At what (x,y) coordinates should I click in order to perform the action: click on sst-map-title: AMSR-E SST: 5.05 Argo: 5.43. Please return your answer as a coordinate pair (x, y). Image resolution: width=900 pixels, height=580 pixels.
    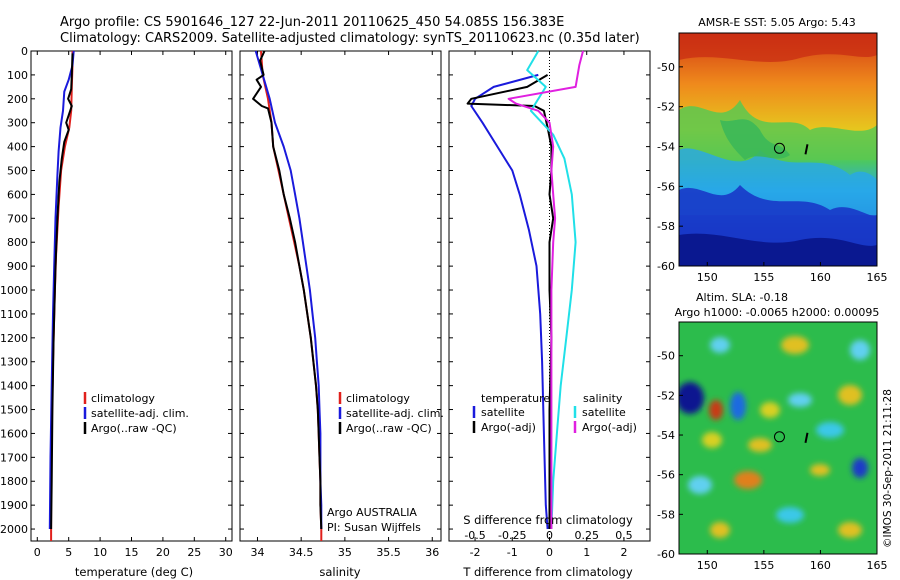
    Looking at the image, I should click on (777, 22).